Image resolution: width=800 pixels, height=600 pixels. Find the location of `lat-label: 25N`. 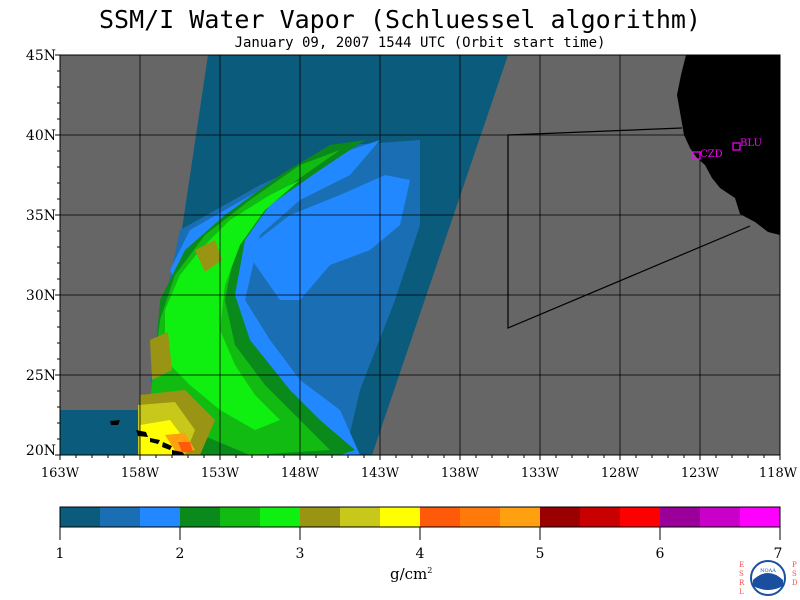

lat-label: 25N is located at coordinates (41, 376).